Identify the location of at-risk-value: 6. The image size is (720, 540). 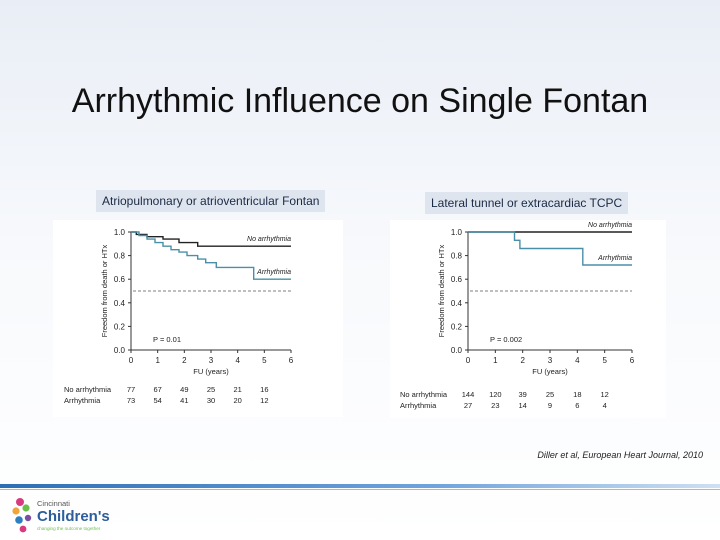
(577, 405).